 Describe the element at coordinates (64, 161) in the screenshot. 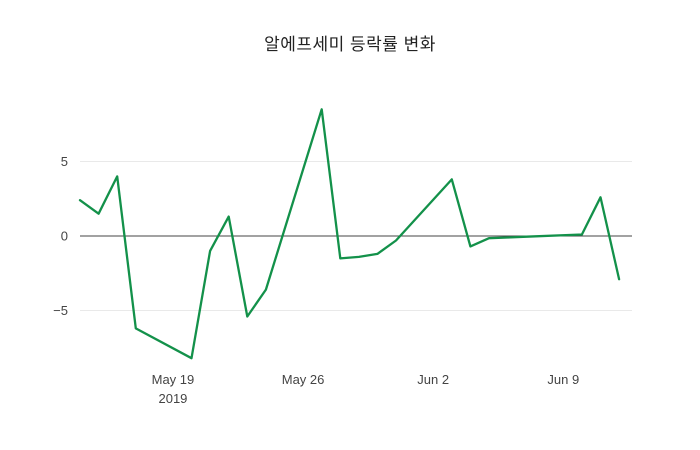

I see `y-tick-label: 5` at that location.